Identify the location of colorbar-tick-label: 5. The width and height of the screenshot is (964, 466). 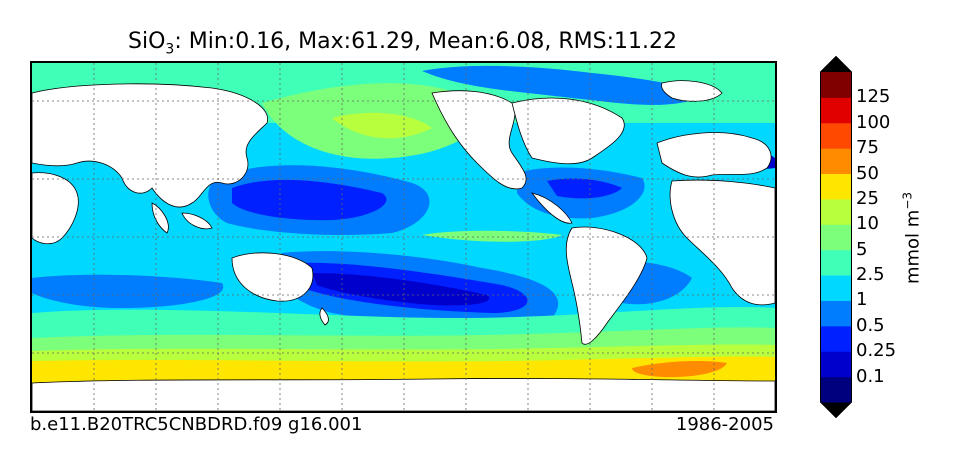
(862, 249).